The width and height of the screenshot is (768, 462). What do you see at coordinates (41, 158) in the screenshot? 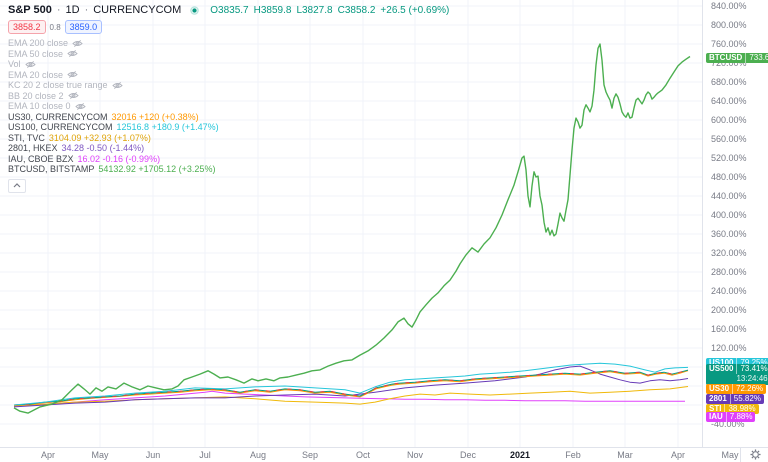
I see `compare-symbol: IAU, CBOE BZX` at bounding box center [41, 158].